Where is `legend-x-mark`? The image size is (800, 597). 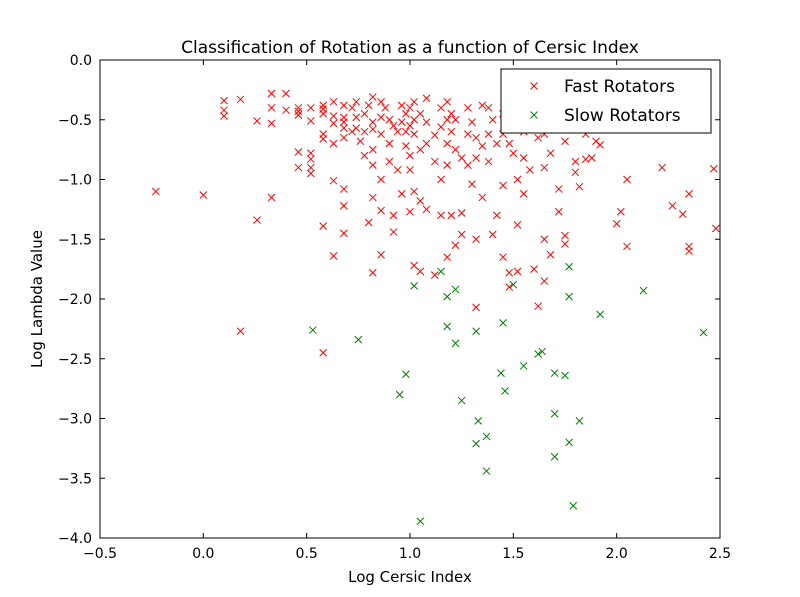 legend-x-mark is located at coordinates (534, 115).